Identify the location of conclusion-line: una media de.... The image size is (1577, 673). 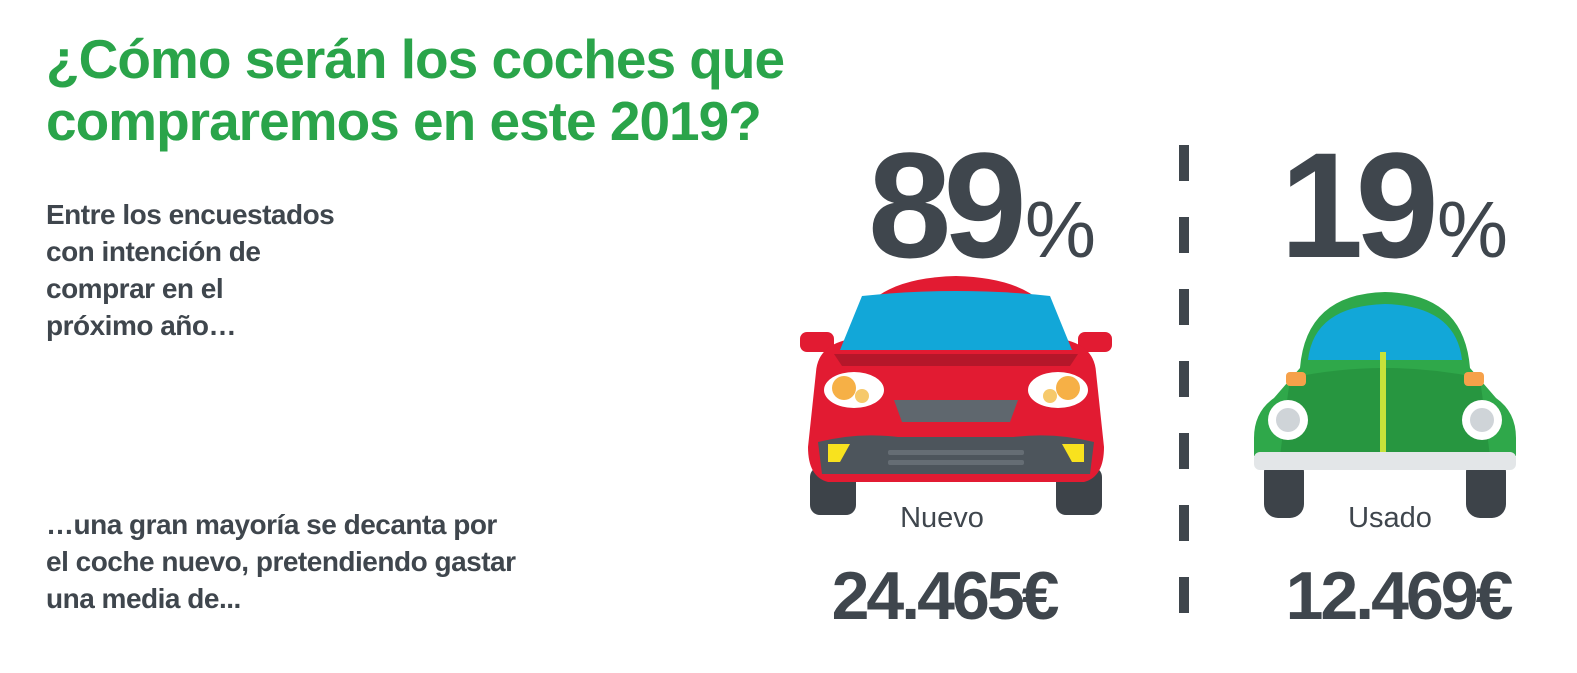
(143, 598).